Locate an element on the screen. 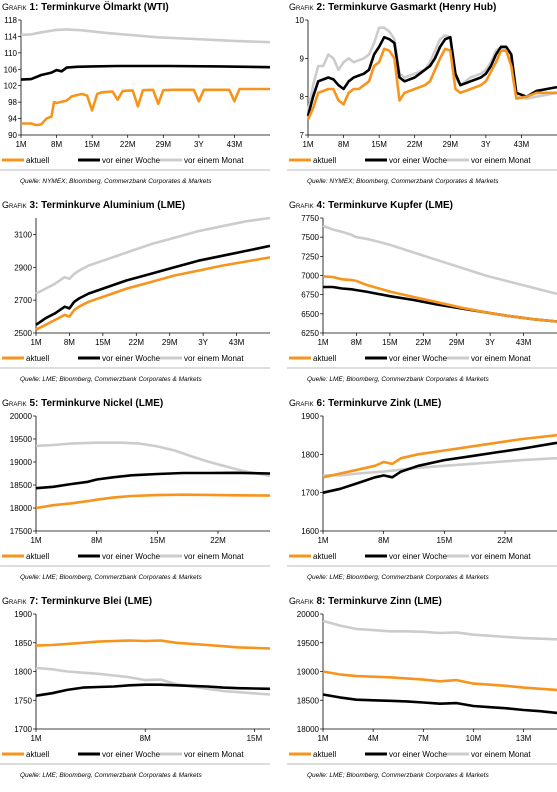 Image resolution: width=557 pixels, height=792 pixels. y-tick-label: 1600 is located at coordinates (310, 531).